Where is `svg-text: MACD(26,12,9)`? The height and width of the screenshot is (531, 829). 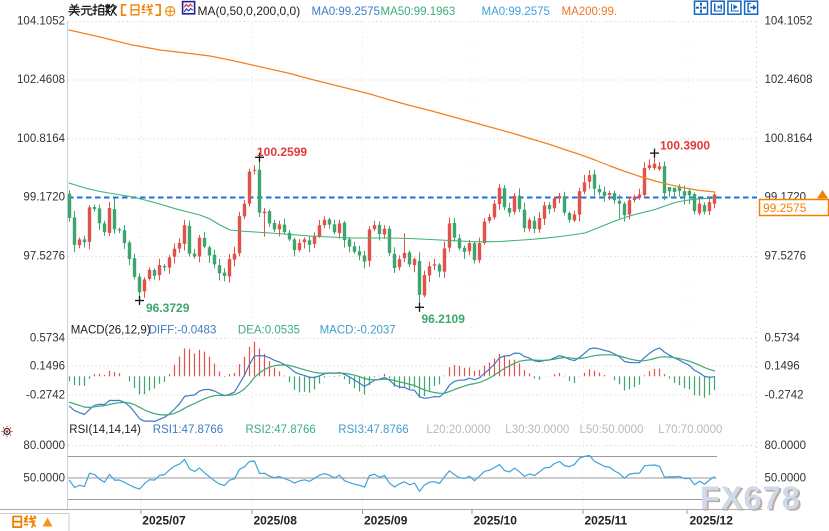 svg-text: MACD(26,12,9) is located at coordinates (111, 331).